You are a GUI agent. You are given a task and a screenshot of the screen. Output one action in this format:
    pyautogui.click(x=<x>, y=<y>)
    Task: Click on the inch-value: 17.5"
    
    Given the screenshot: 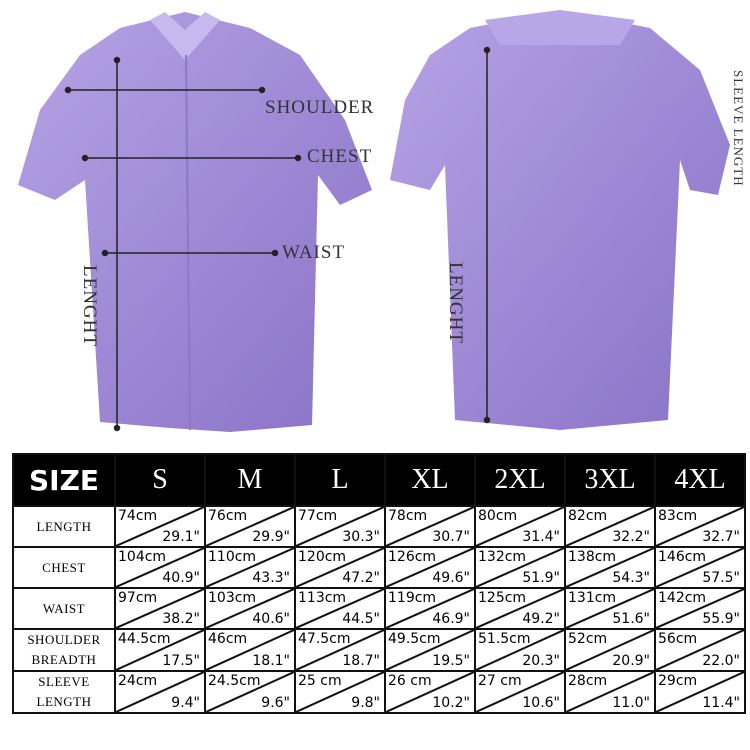 What is the action you would take?
    pyautogui.click(x=181, y=661)
    